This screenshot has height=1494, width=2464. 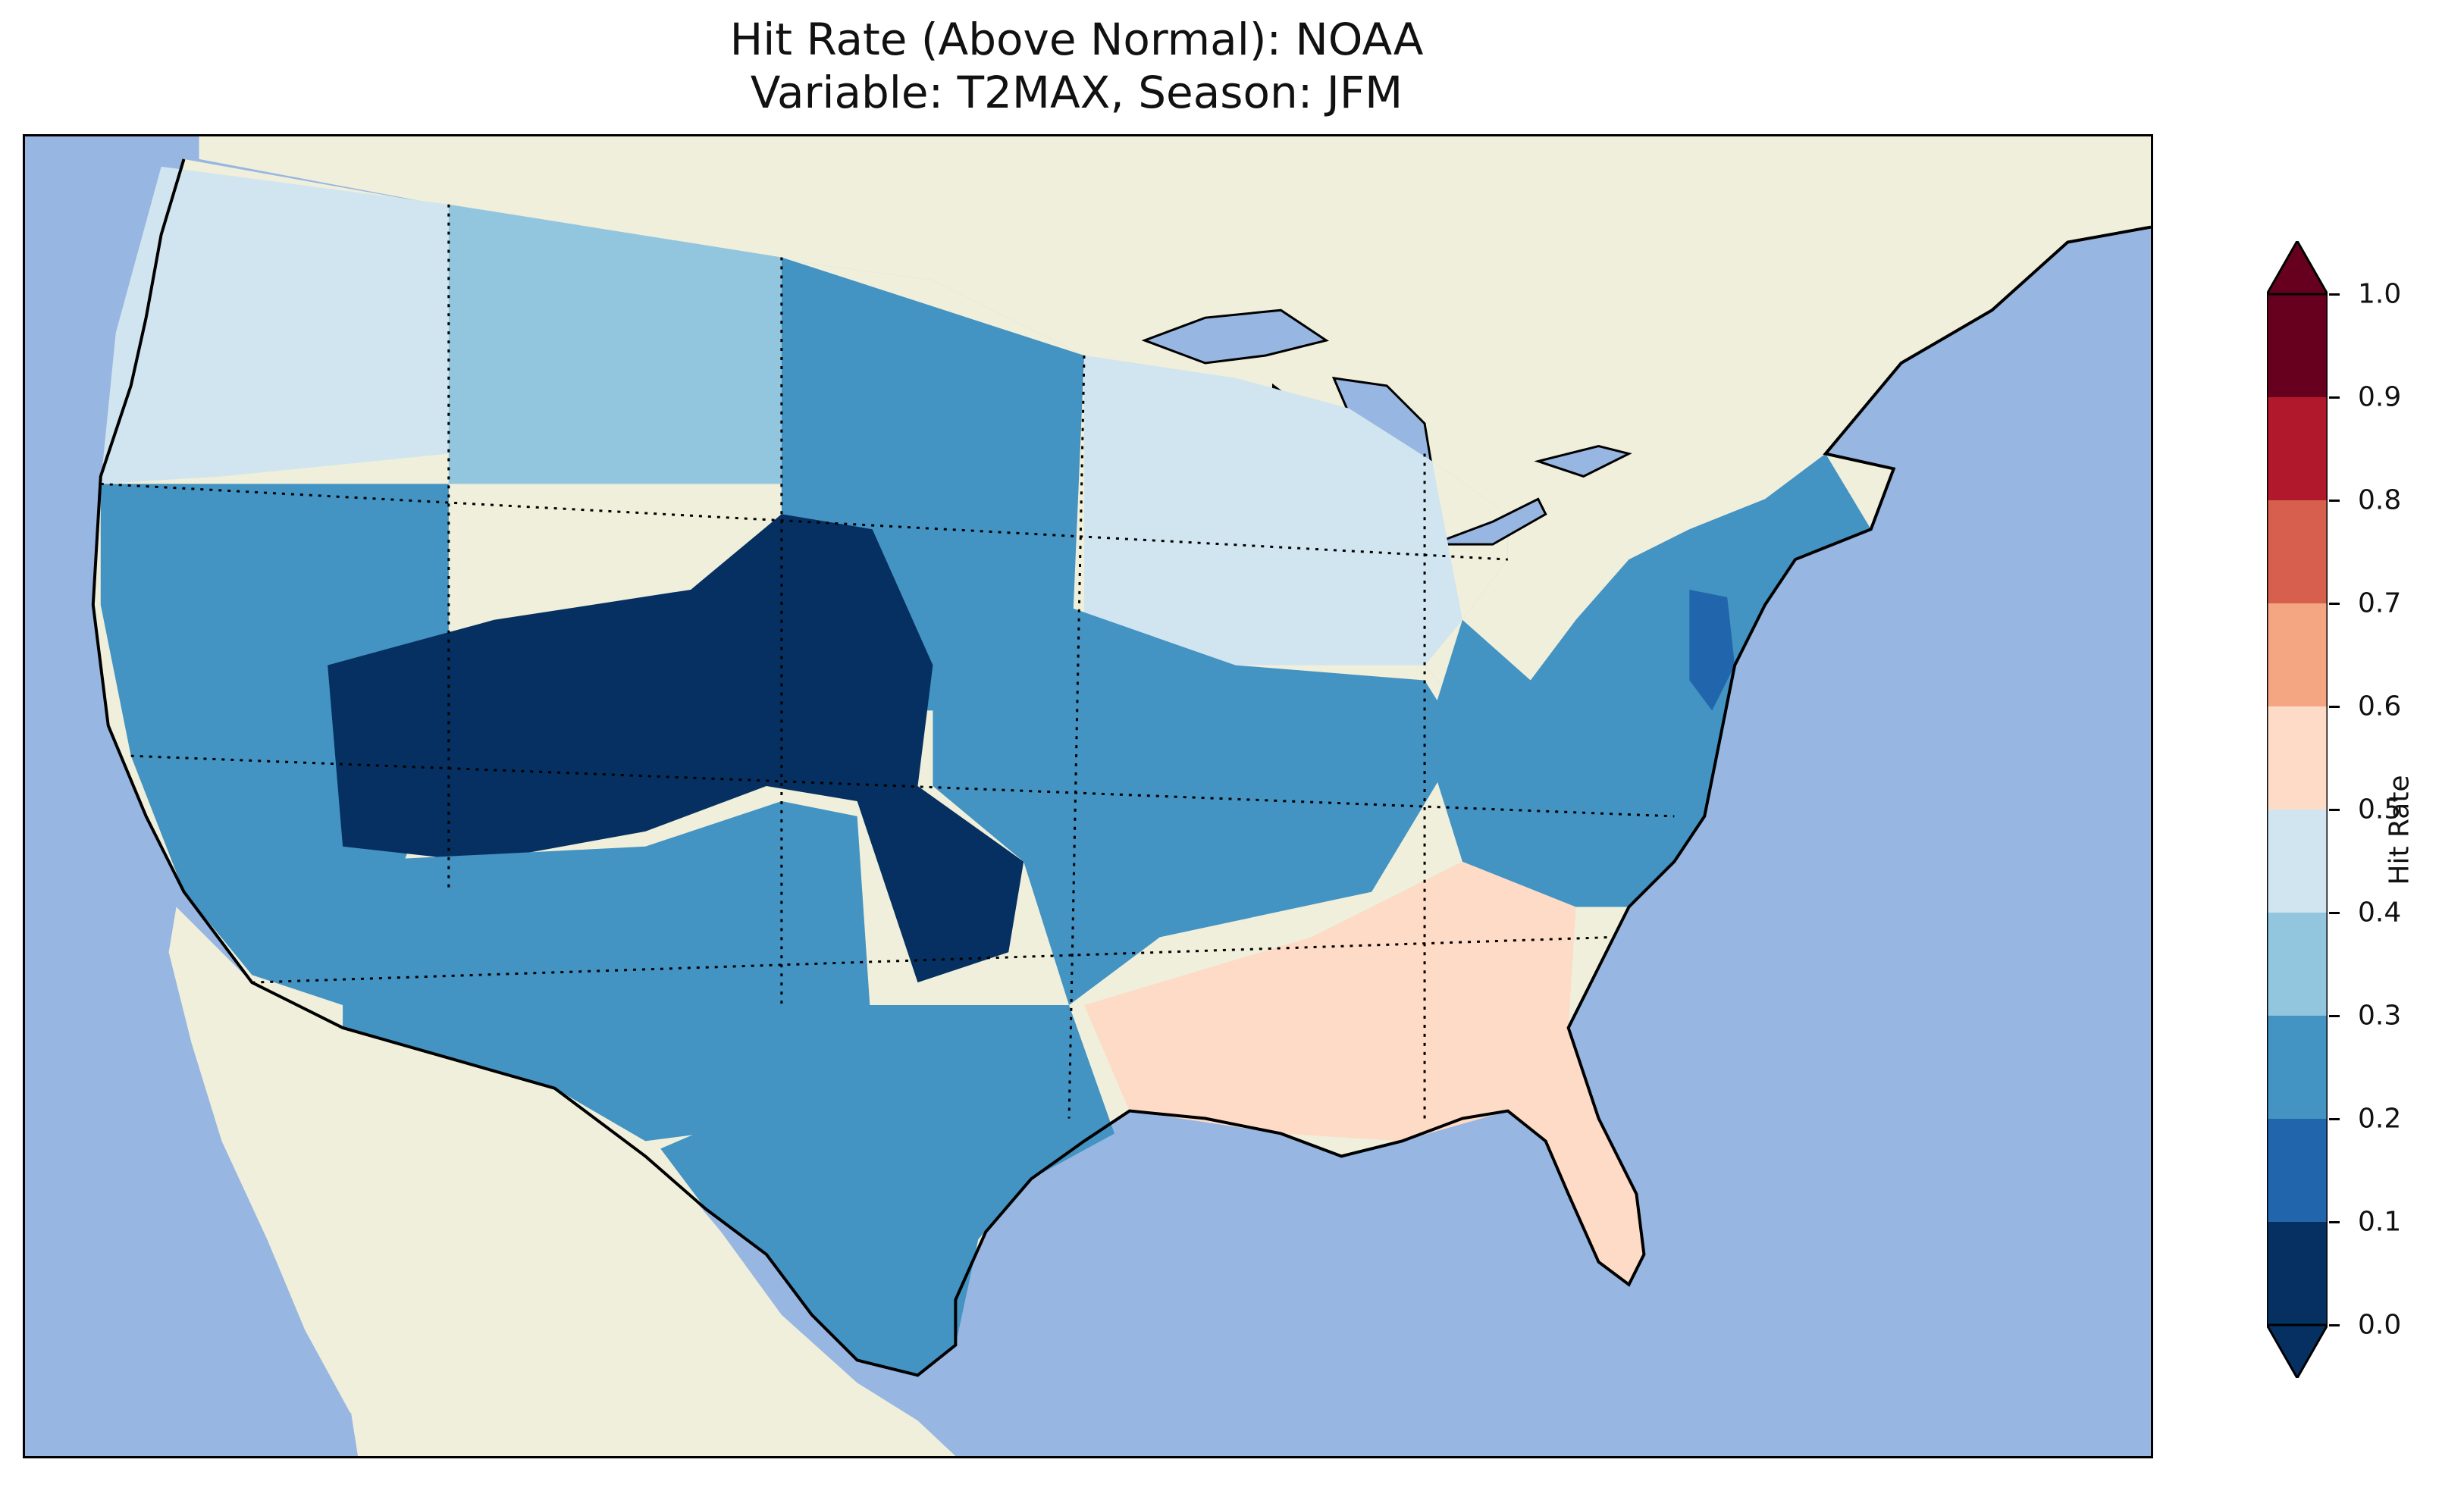 I want to click on region-texas, so click(x=887, y=1190).